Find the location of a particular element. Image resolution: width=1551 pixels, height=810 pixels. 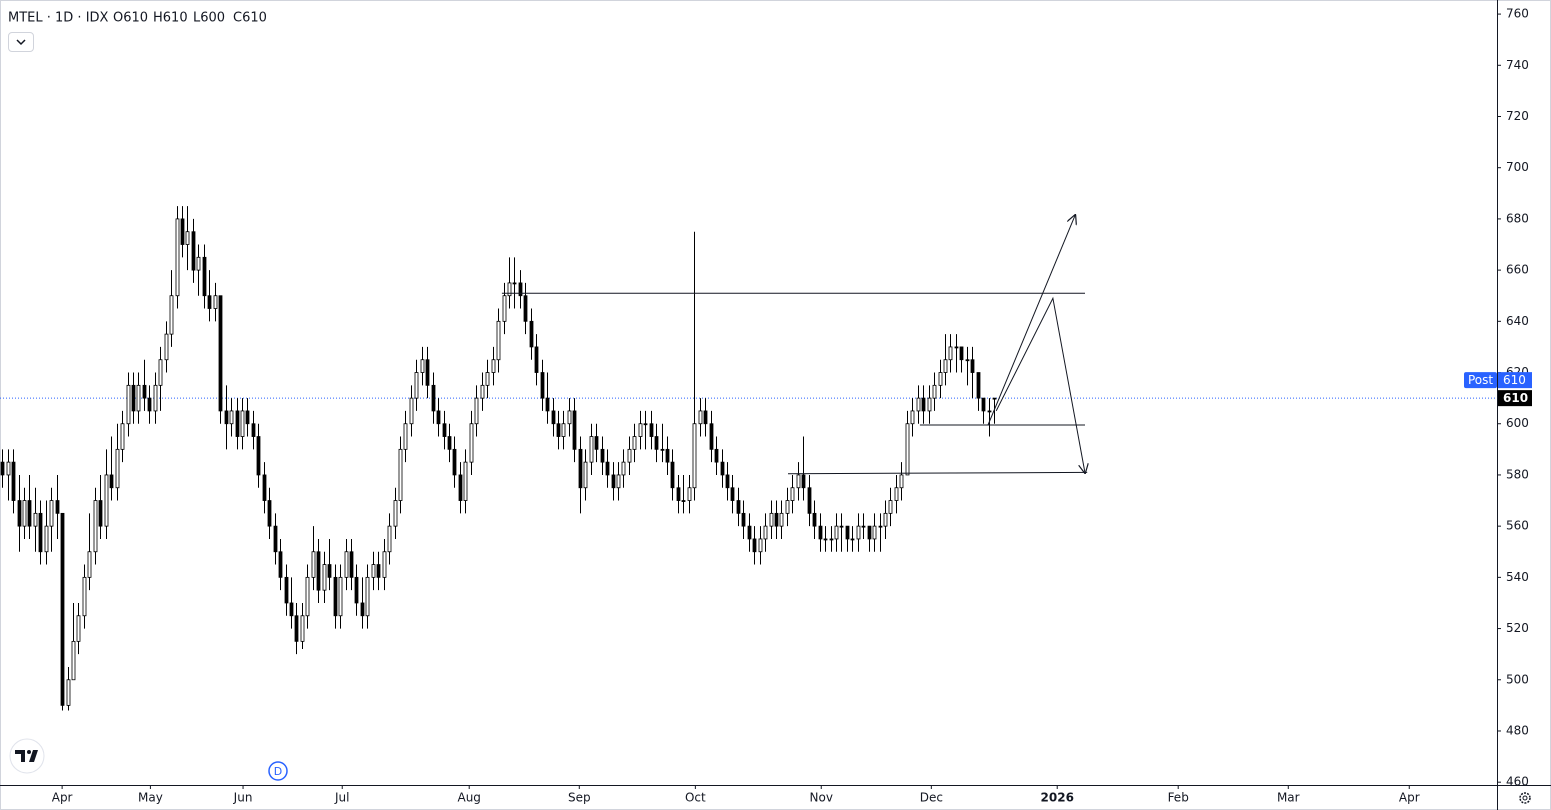

settings-icon is located at coordinates (1525, 798).